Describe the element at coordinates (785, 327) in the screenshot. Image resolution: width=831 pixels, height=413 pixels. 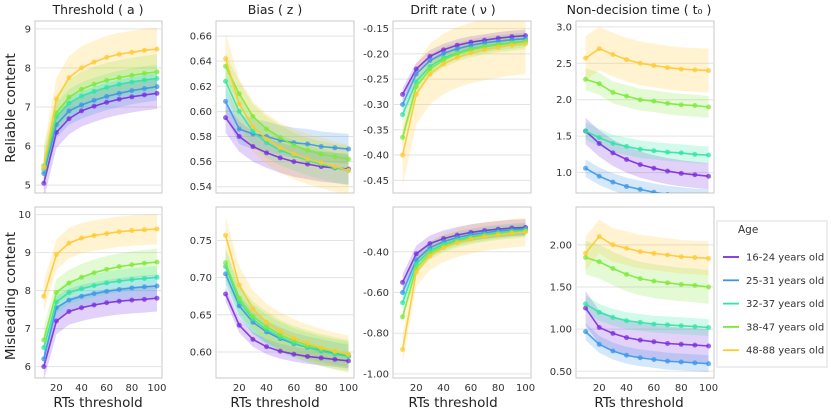
I see `legend-entry: 38-47 years old` at that location.